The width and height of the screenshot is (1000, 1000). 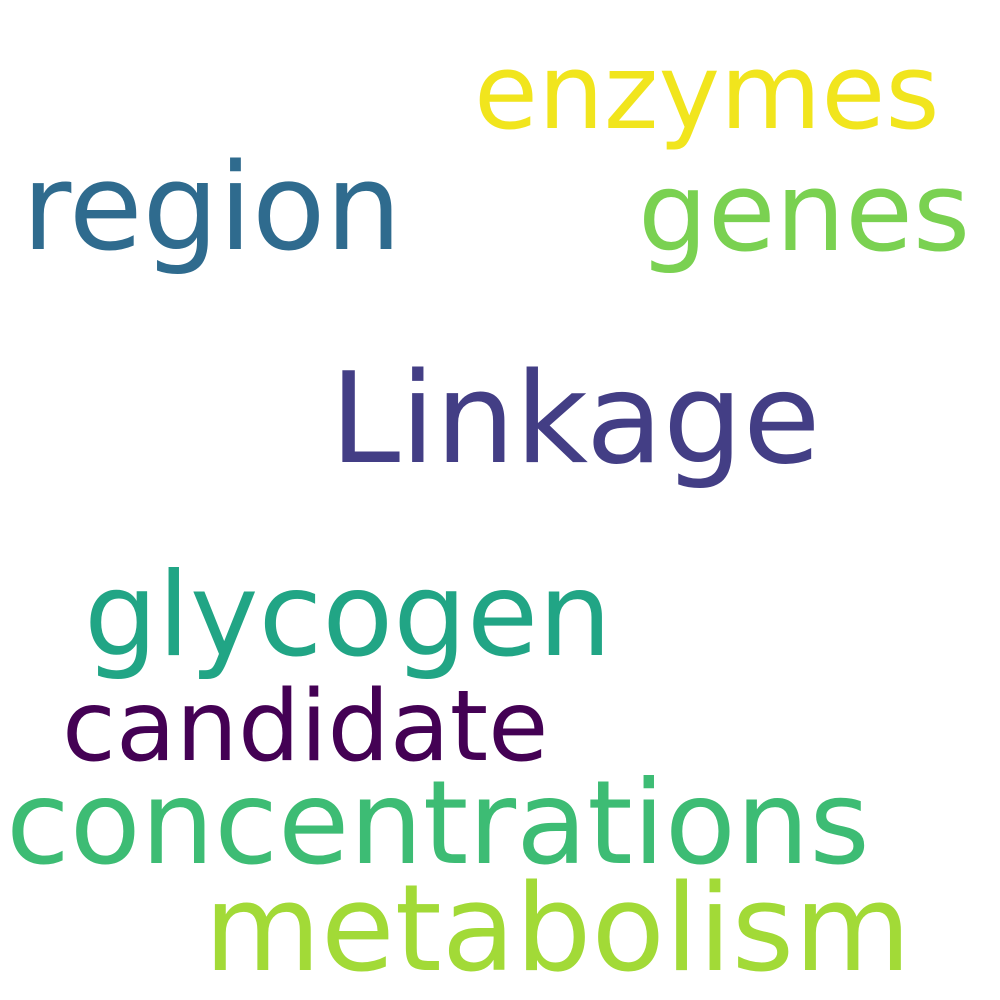 I want to click on word-concentrations: concentrations, so click(x=438, y=823).